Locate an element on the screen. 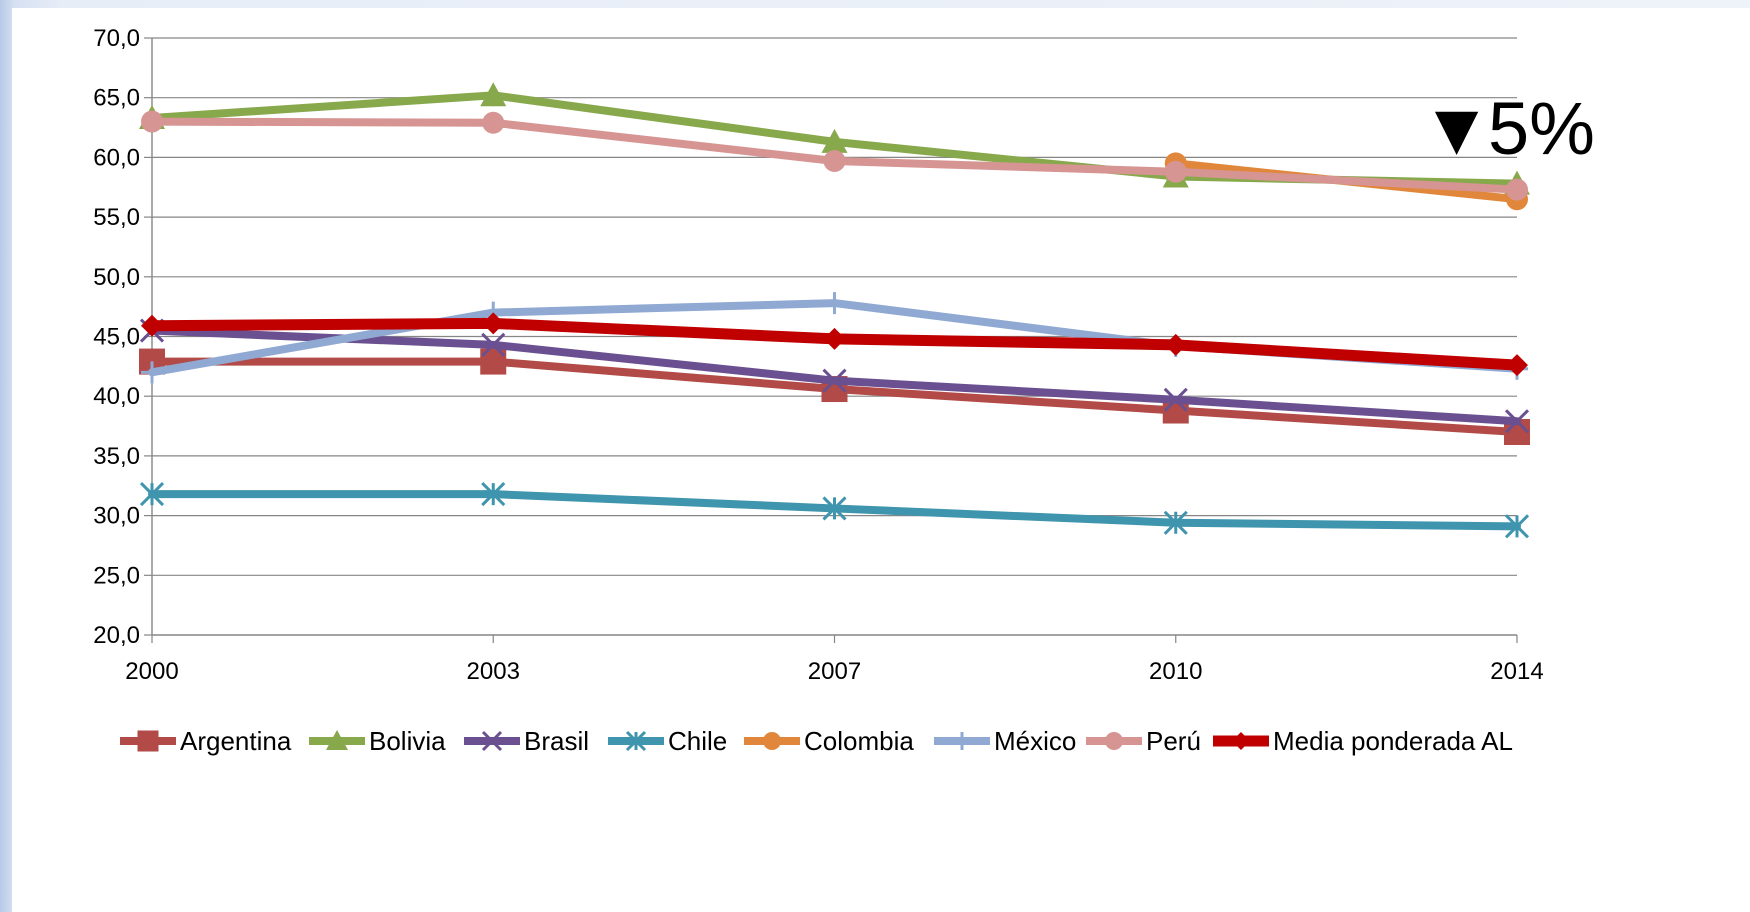 The image size is (1750, 912). series-perú is located at coordinates (834, 155).